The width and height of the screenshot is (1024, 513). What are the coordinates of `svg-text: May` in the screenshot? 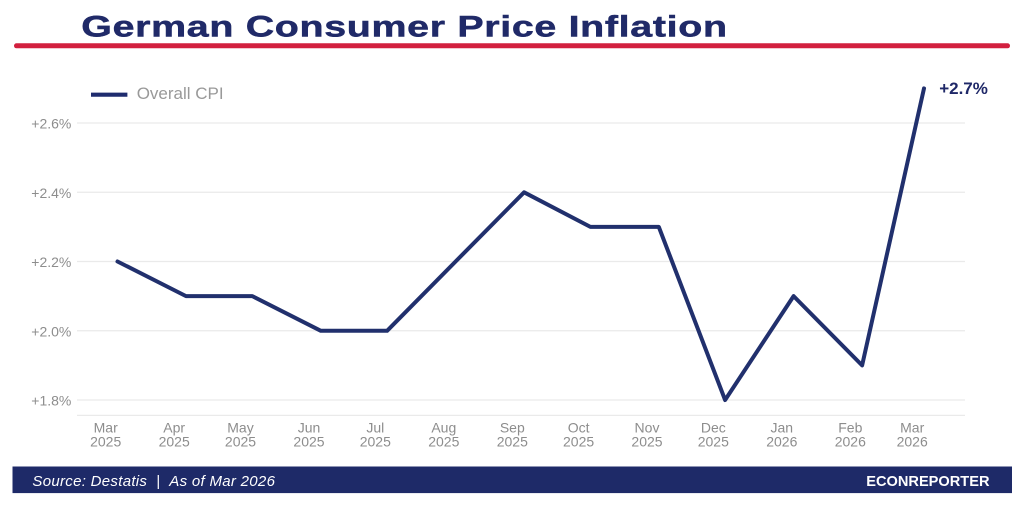 It's located at (240, 427).